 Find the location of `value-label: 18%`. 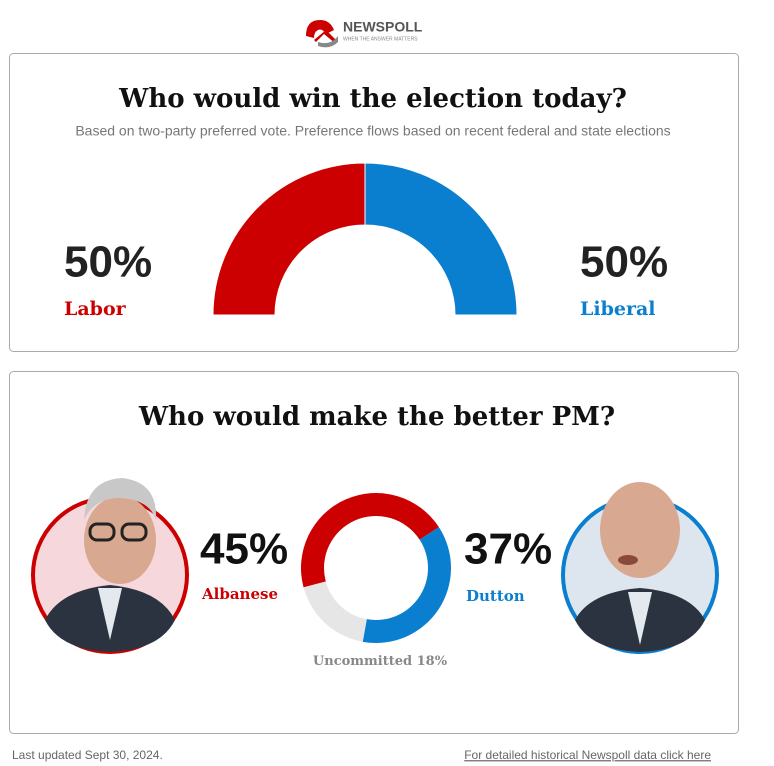

value-label: 18% is located at coordinates (432, 661).